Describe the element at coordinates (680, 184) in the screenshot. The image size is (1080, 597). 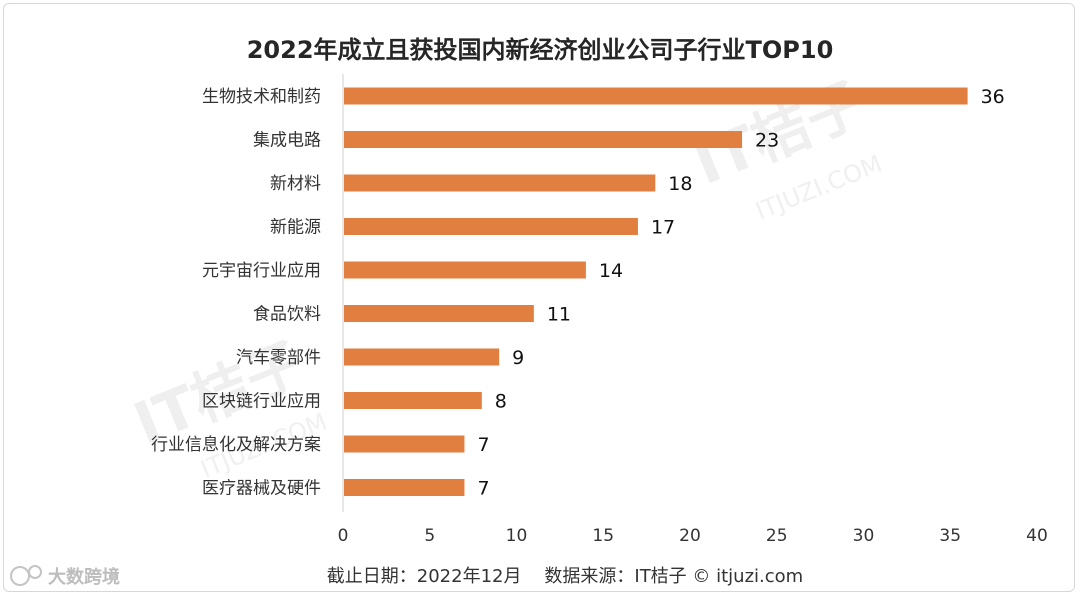
I see `value-label: 18` at that location.